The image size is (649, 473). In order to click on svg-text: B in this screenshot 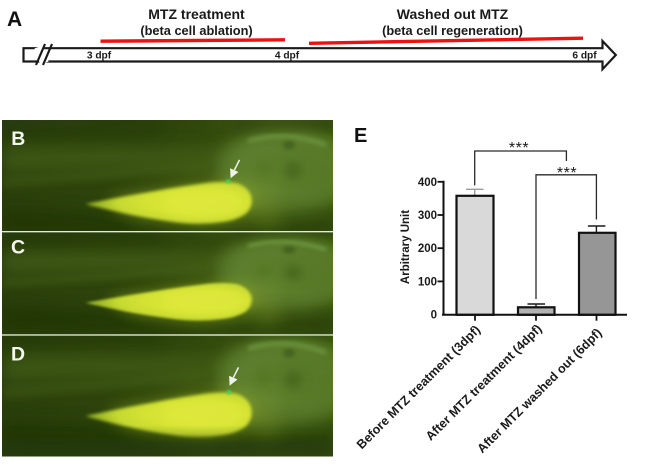, I will do `click(18, 139)`.